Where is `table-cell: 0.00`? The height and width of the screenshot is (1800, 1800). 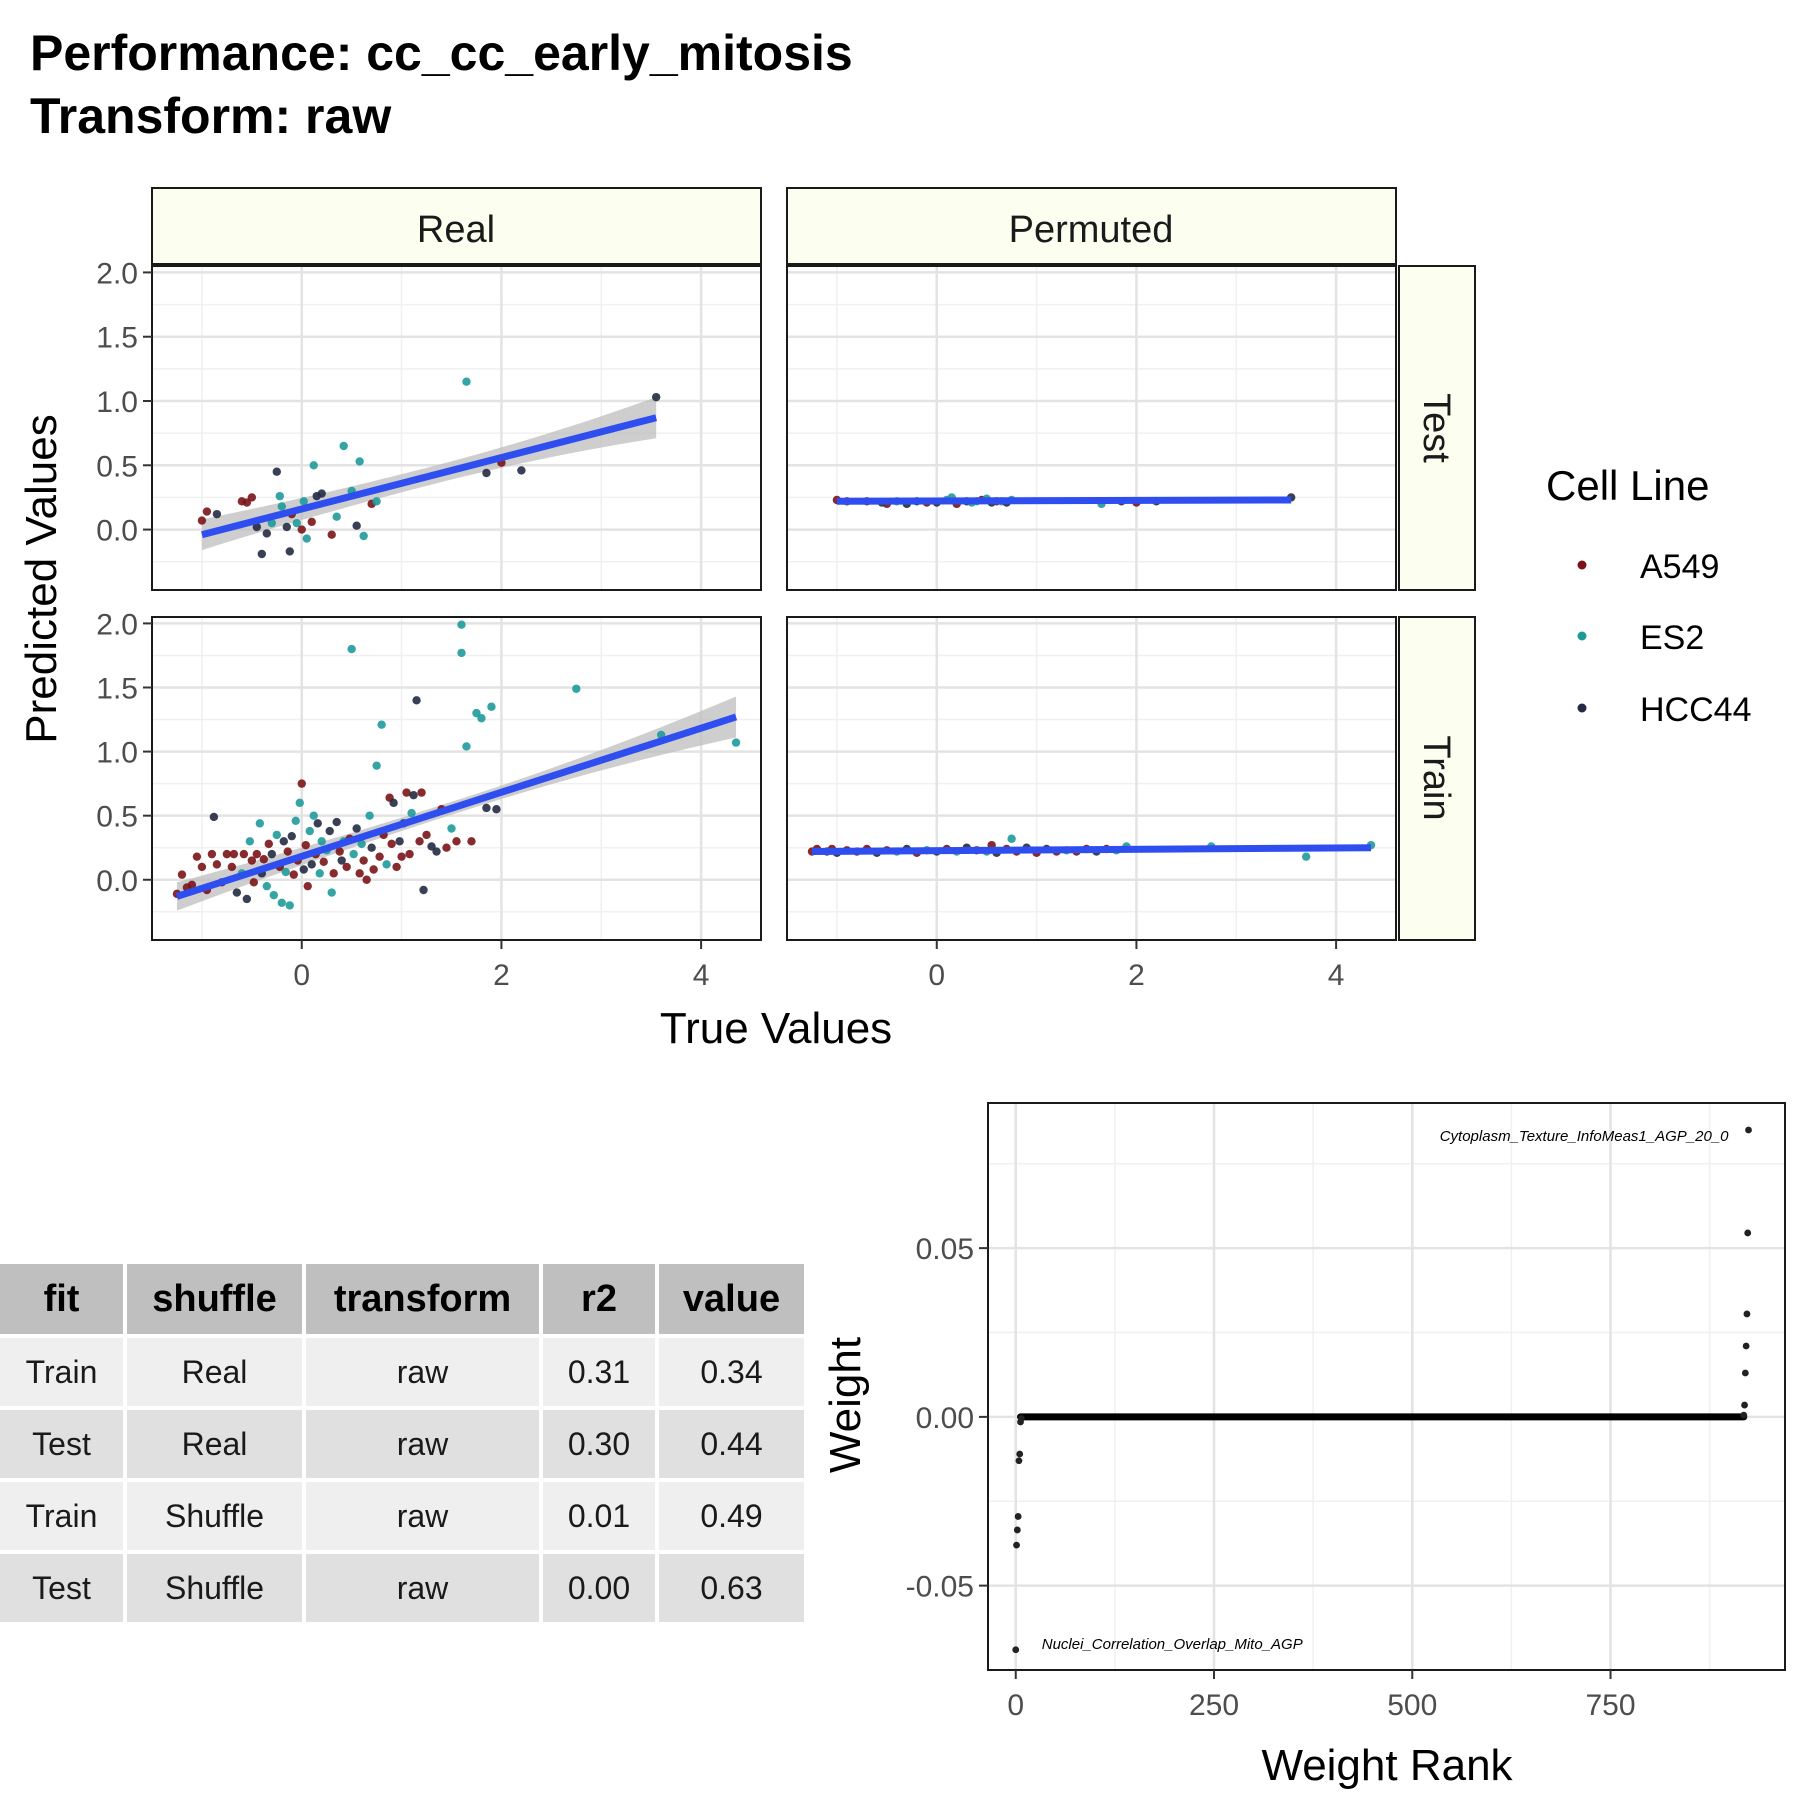 table-cell: 0.00 is located at coordinates (599, 1588).